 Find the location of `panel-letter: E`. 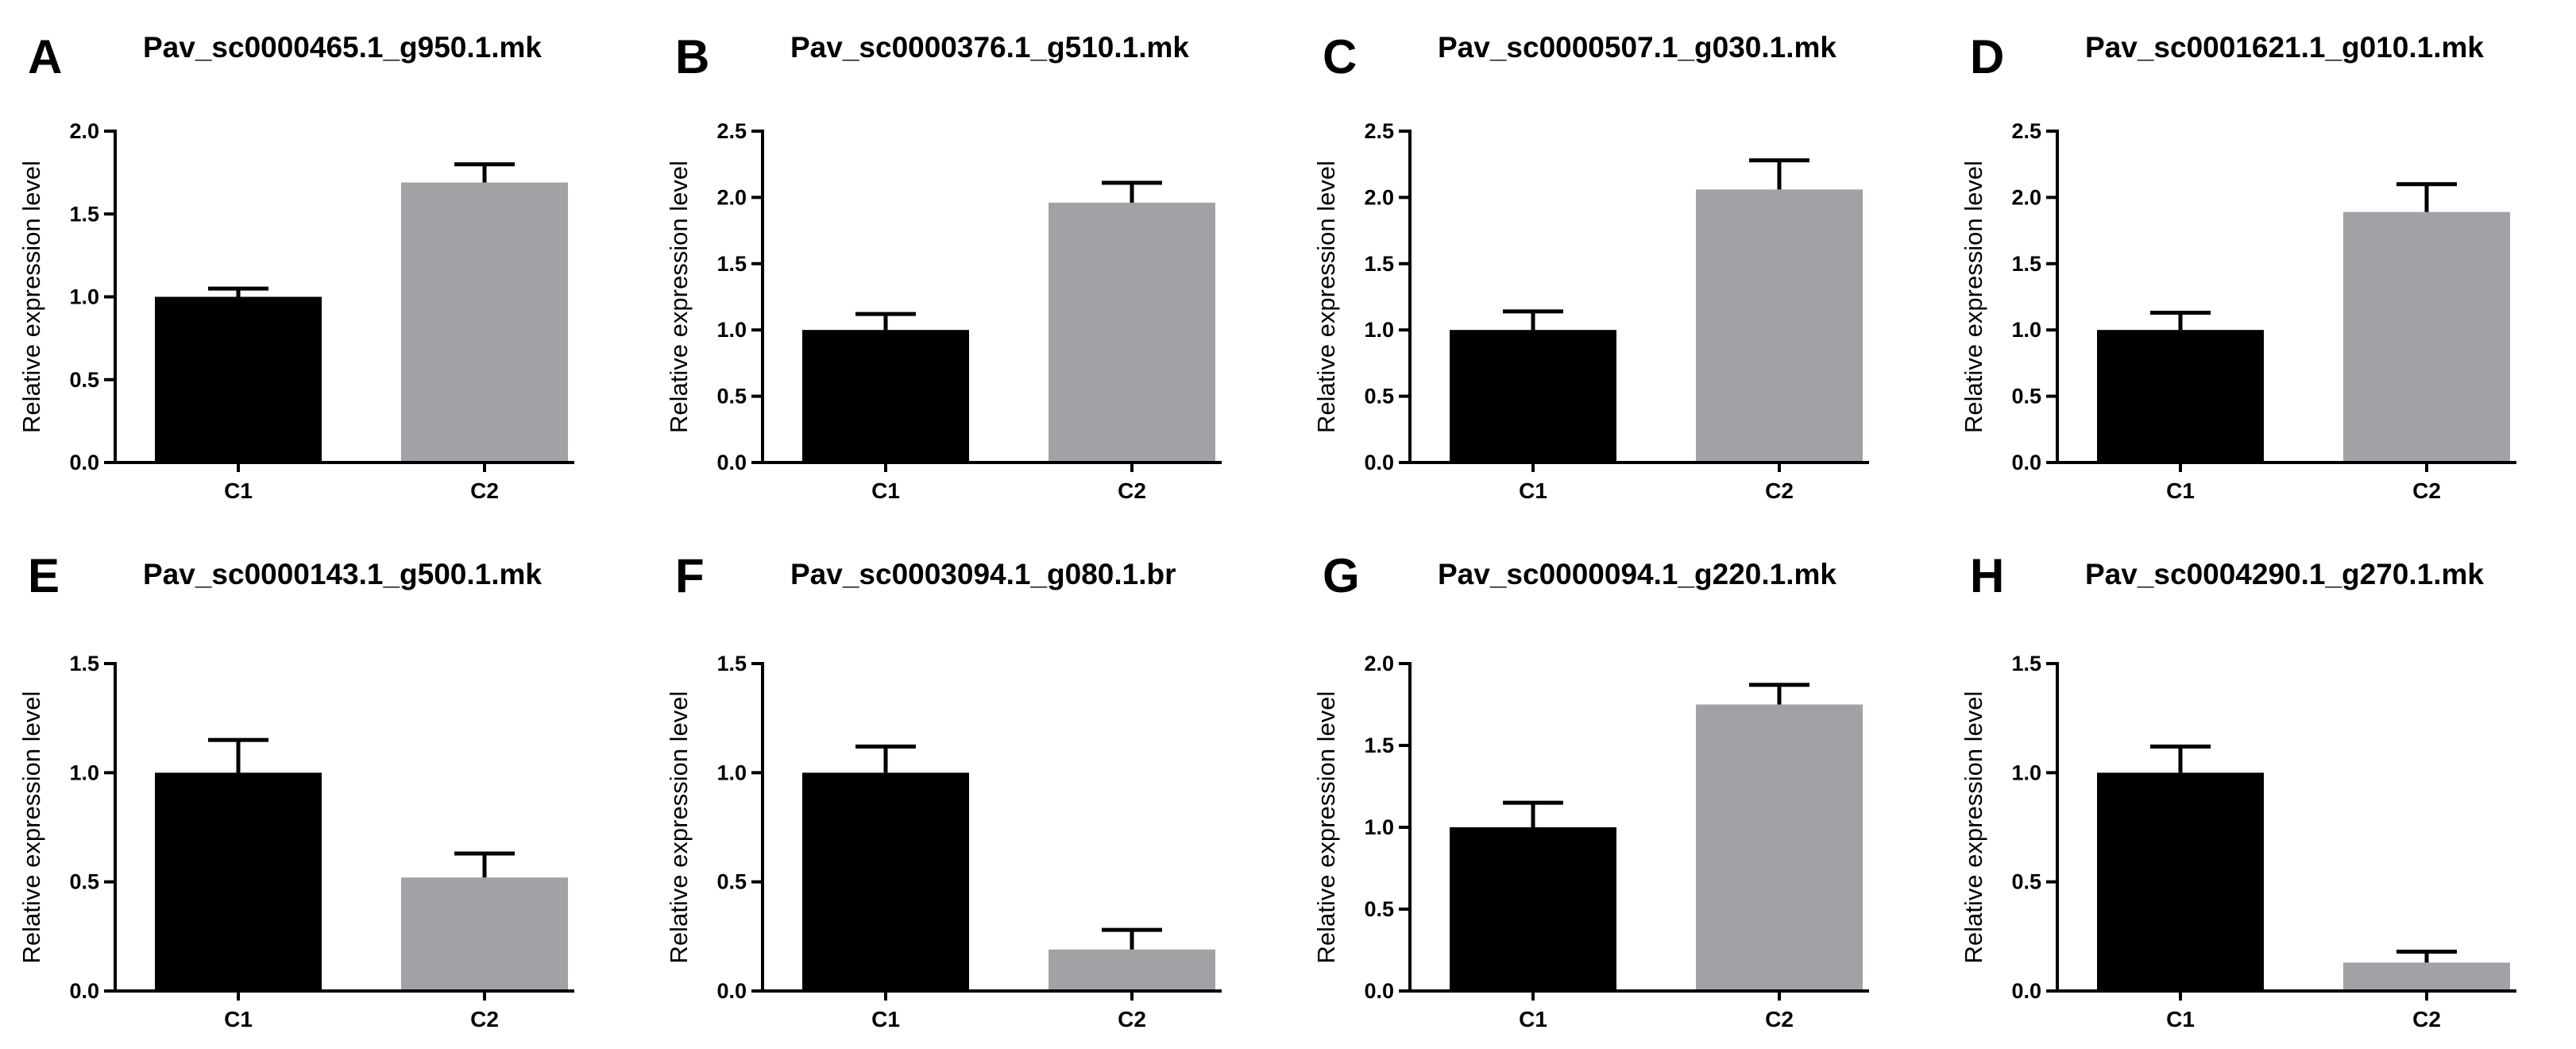

panel-letter: E is located at coordinates (44, 575).